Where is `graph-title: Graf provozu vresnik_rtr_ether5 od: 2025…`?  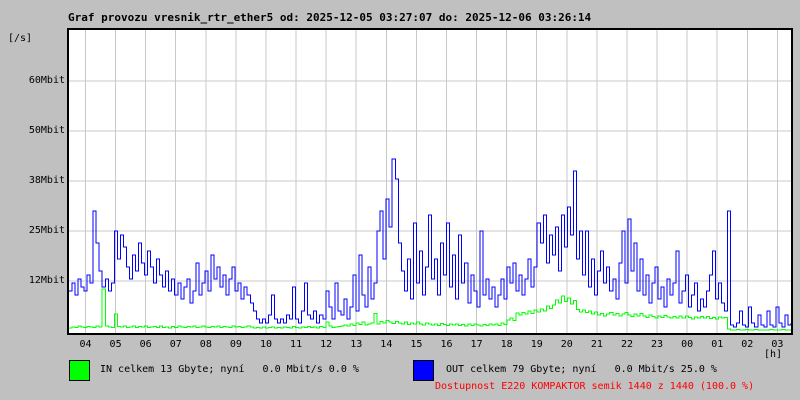 graph-title: Graf provozu vresnik_rtr_ether5 od: 2025… is located at coordinates (330, 17).